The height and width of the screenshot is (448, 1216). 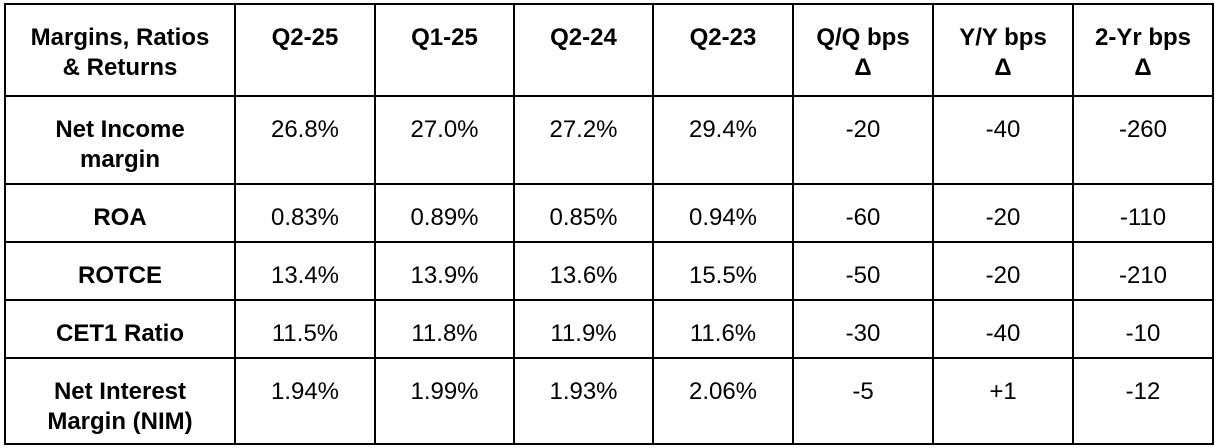 I want to click on table-cell: 15.5%, so click(x=723, y=271).